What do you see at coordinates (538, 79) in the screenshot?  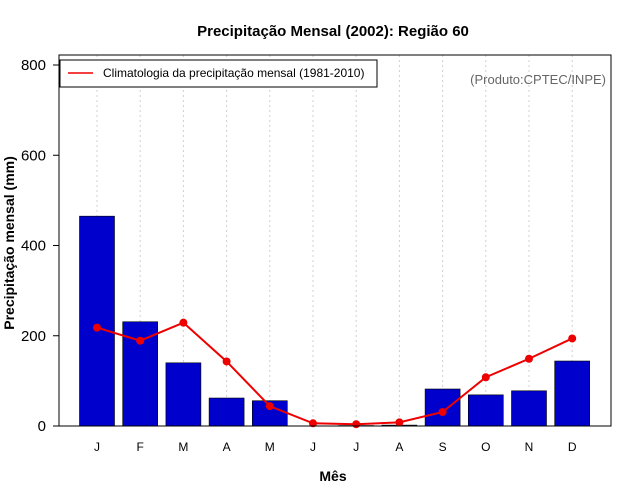 I see `credit-text: (Produto:CPTEC/INPE)` at bounding box center [538, 79].